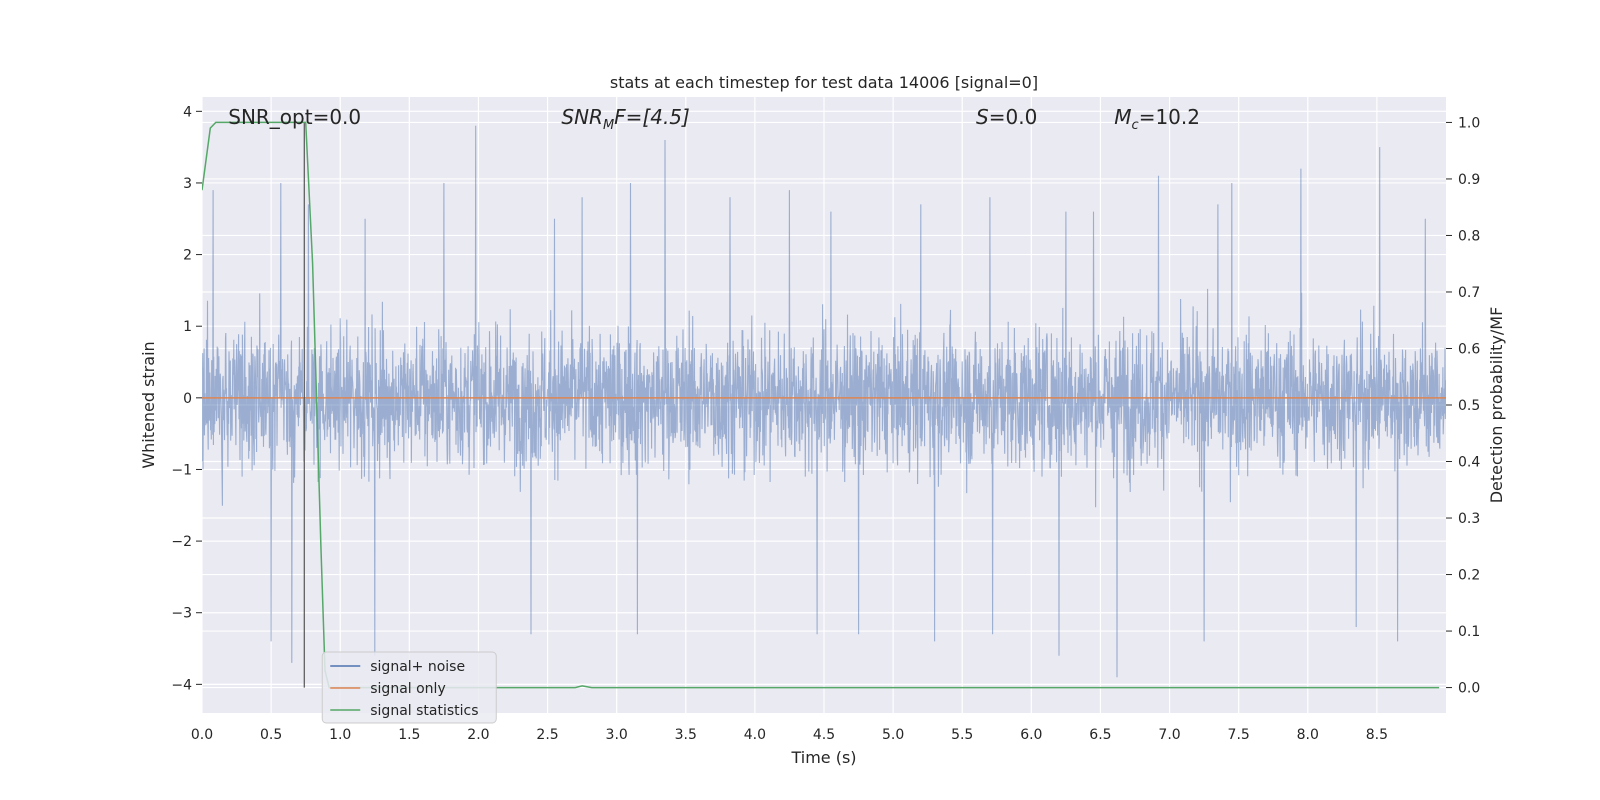 The width and height of the screenshot is (1600, 800). Describe the element at coordinates (424, 711) in the screenshot. I see `legend-label-signal-statistics: signal statistics` at that location.